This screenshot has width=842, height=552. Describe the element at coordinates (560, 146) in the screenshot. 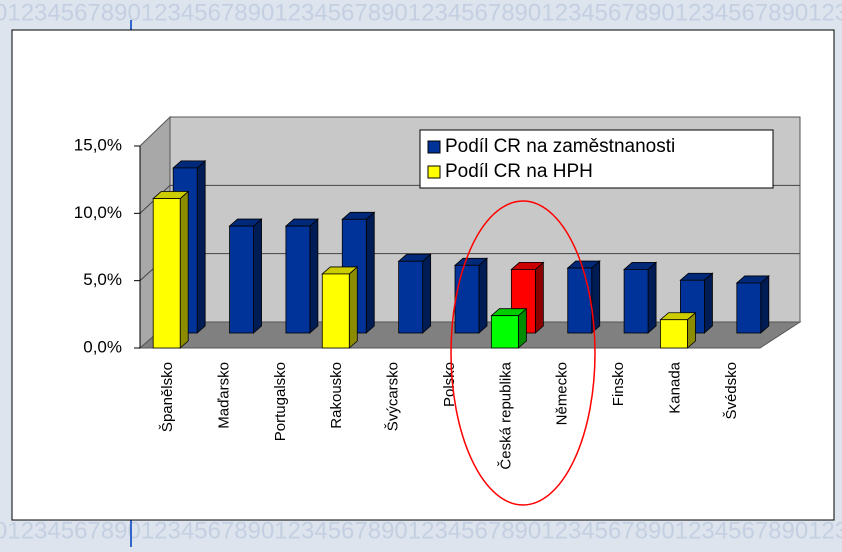

I see `legend-label: Podíl CR na zaměstnanosti` at that location.